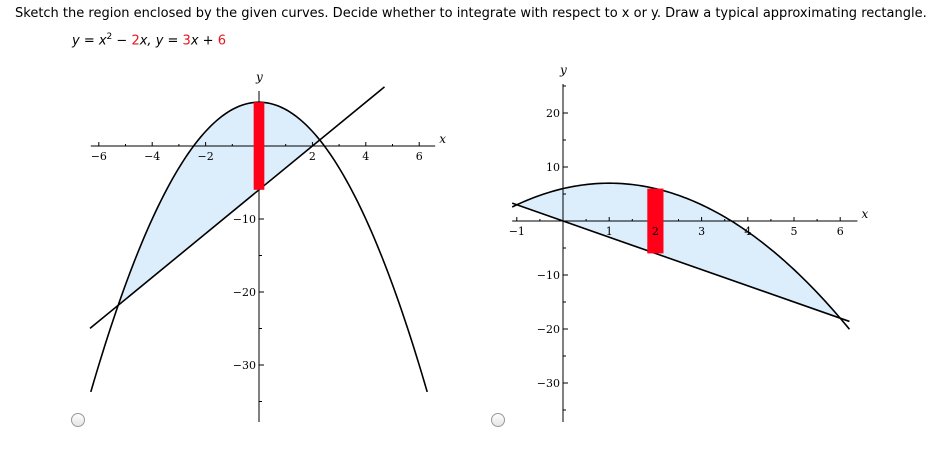 The height and width of the screenshot is (473, 947). I want to click on option-b-radio, so click(498, 420).